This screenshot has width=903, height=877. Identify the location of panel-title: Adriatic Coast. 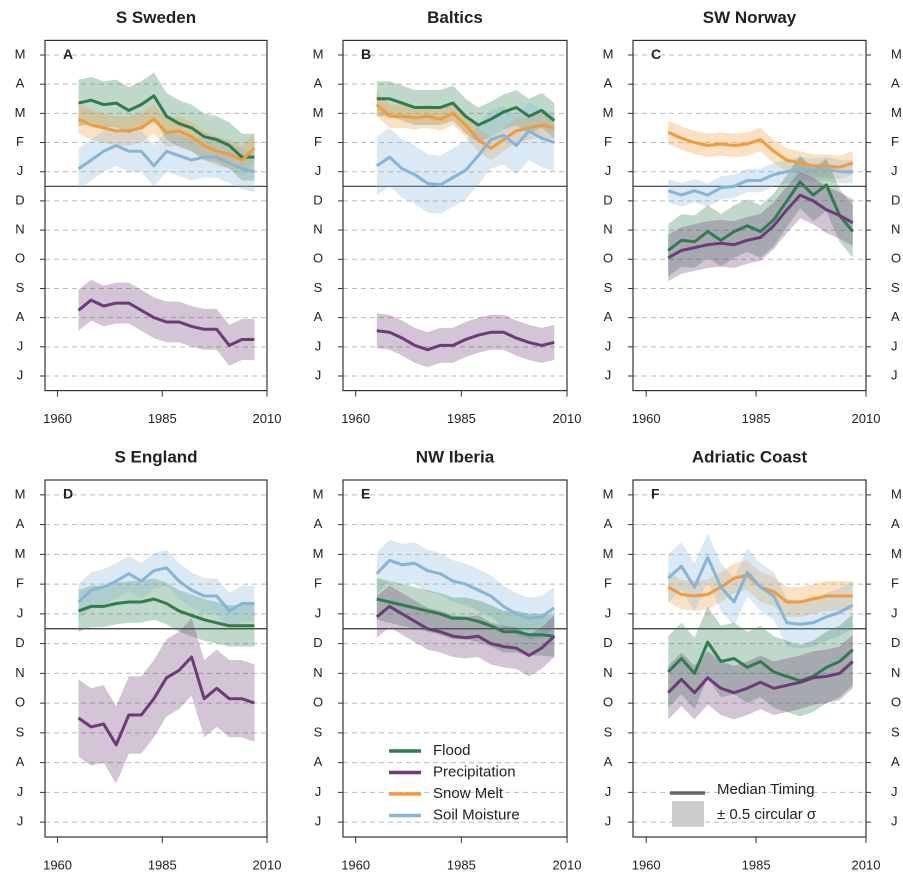
(750, 456).